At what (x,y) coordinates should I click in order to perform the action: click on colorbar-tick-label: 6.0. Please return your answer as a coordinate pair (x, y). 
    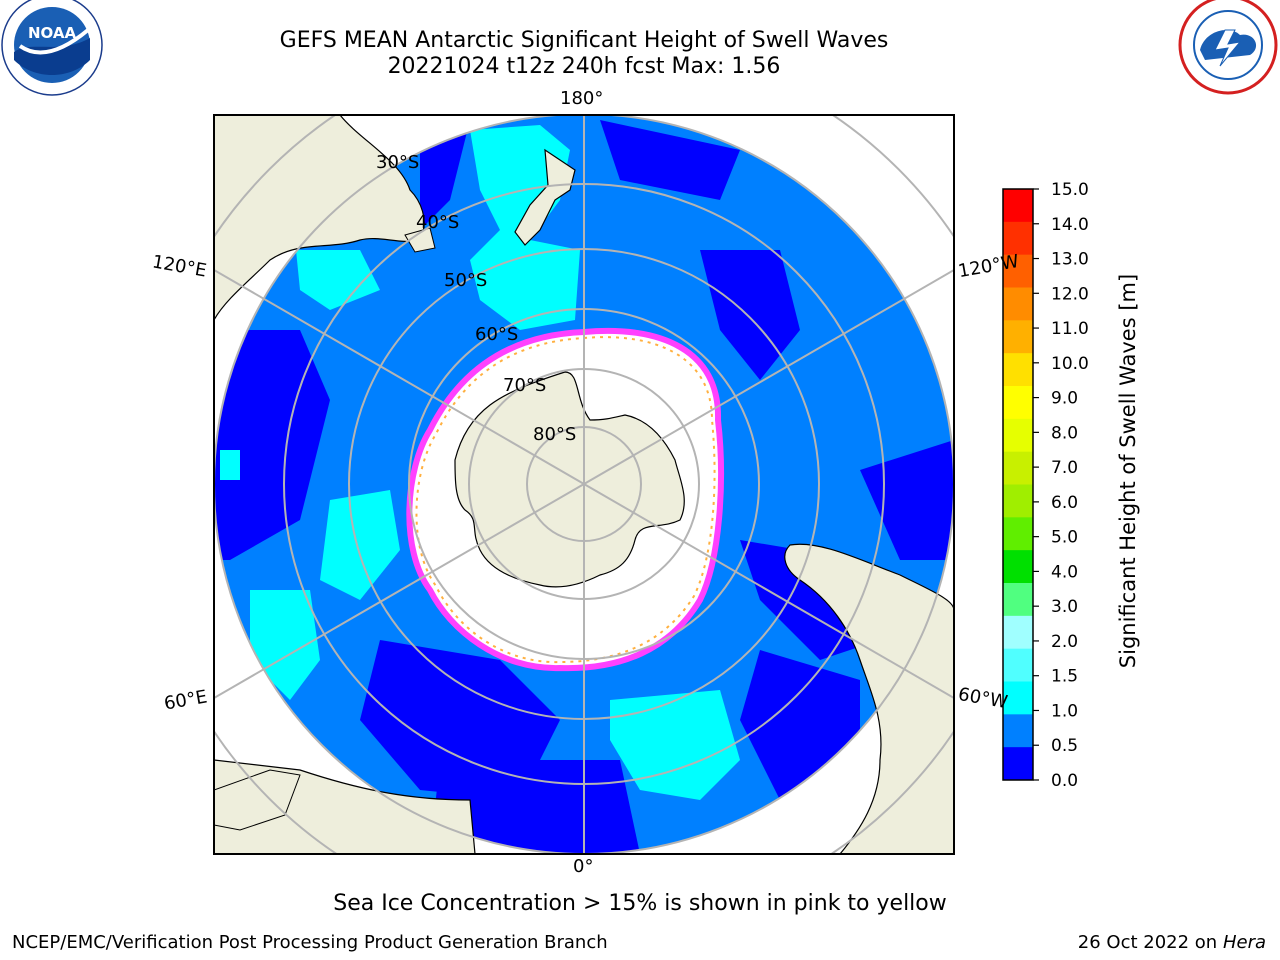
    Looking at the image, I should click on (1064, 503).